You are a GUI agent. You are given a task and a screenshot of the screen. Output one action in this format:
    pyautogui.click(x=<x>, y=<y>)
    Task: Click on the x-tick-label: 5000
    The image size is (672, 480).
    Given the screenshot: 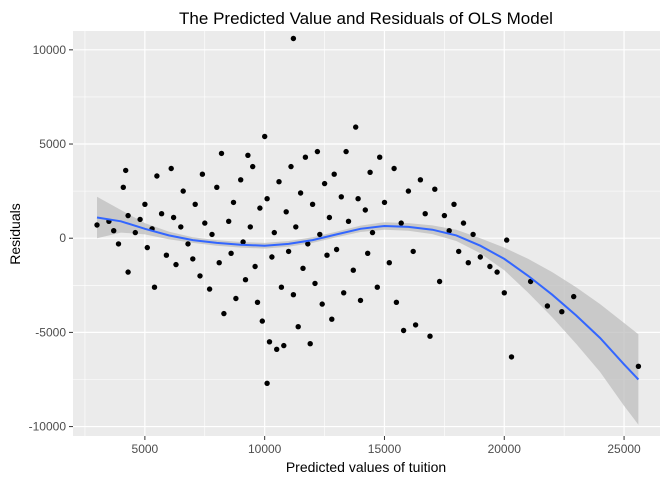 What is the action you would take?
    pyautogui.click(x=145, y=449)
    